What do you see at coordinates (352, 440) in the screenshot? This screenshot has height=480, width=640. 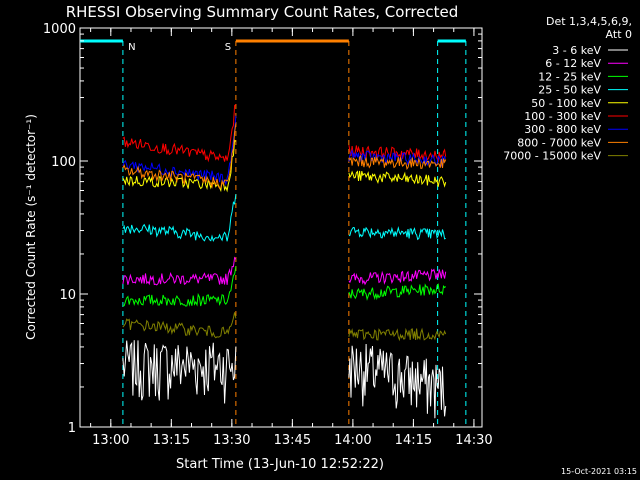 I see `x-tick-label: 14:00` at bounding box center [352, 440].